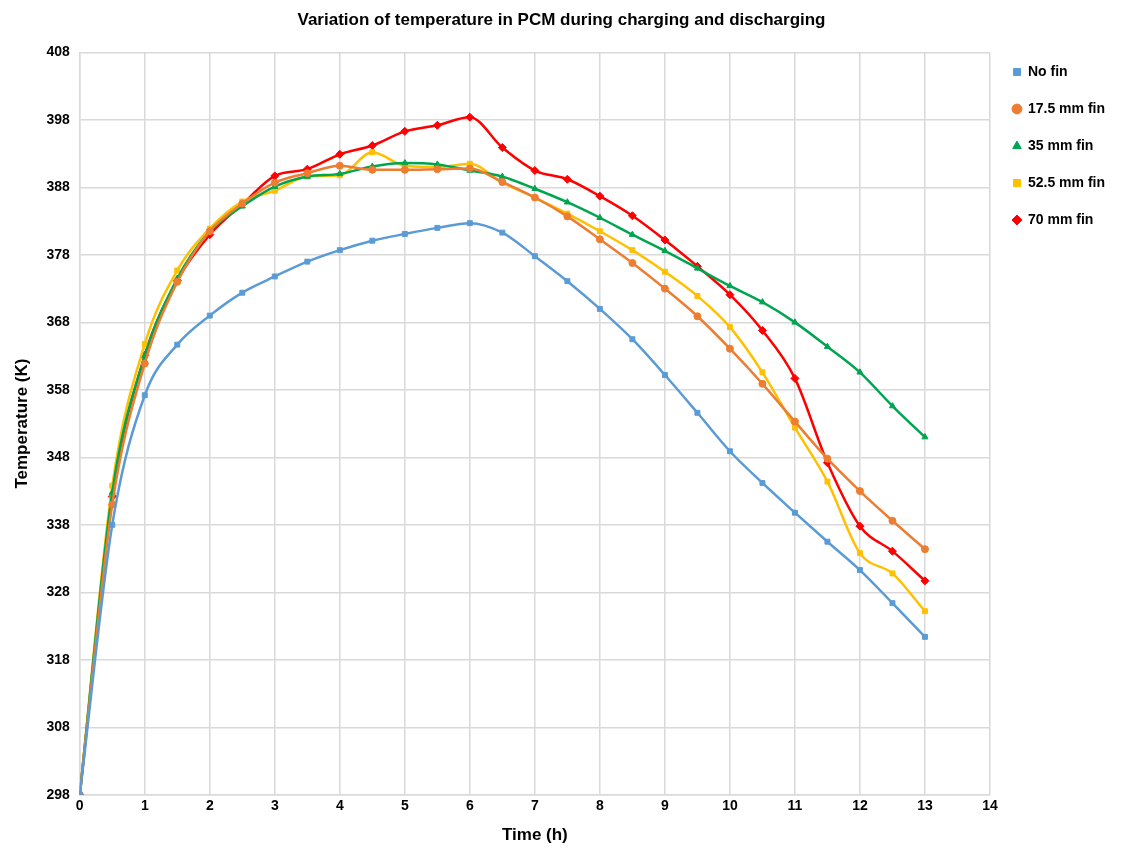 The image size is (1121, 856). I want to click on x-tick-label: 7, so click(534, 805).